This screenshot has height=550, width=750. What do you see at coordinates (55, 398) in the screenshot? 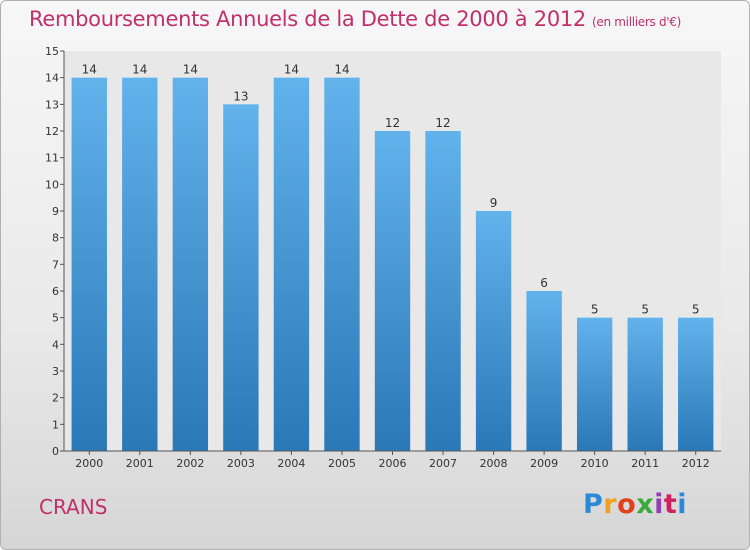
I see `y-tick-label: 2` at bounding box center [55, 398].